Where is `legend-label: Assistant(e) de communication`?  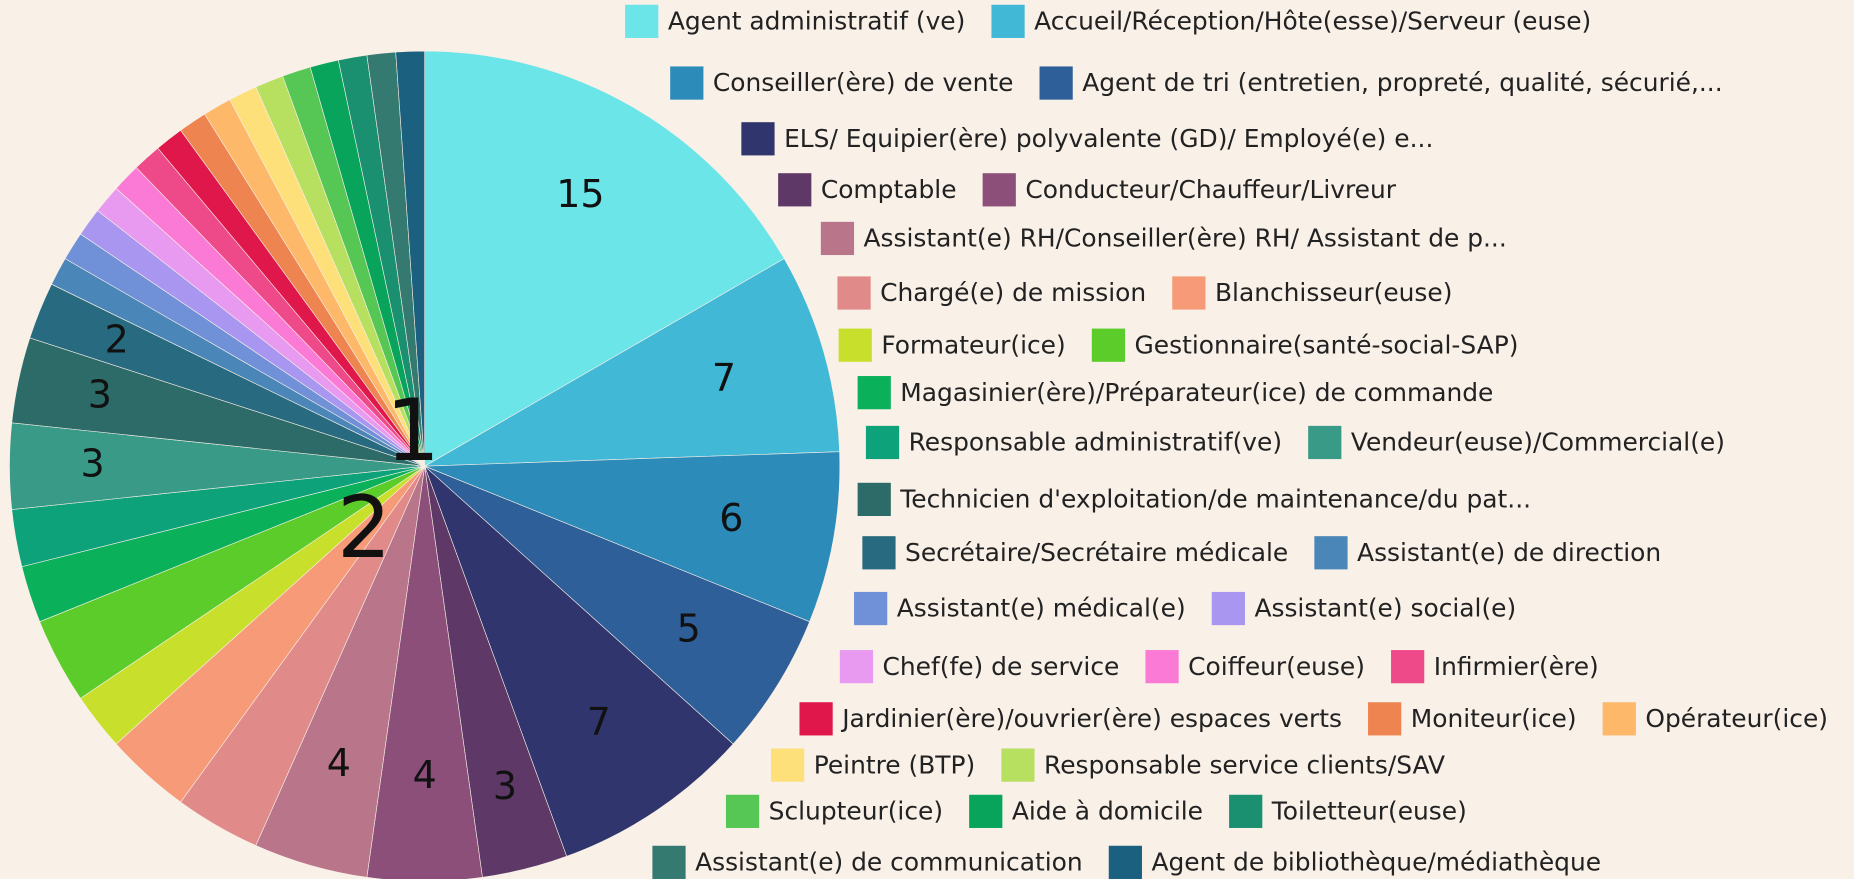
legend-label: Assistant(e) de communication is located at coordinates (889, 862).